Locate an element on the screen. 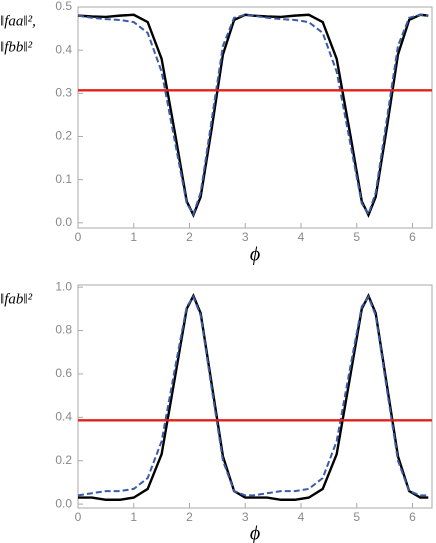 This screenshot has width=436, height=543. y-tick-label: 0.8 is located at coordinates (63, 330).